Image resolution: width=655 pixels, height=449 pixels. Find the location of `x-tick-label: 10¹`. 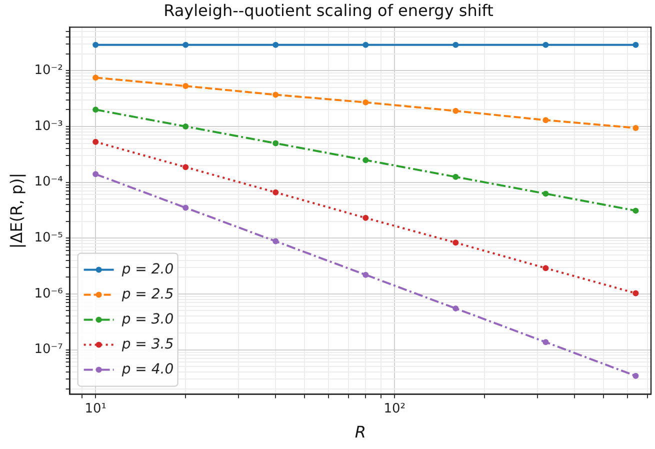

x-tick-label: 10¹ is located at coordinates (95, 408).